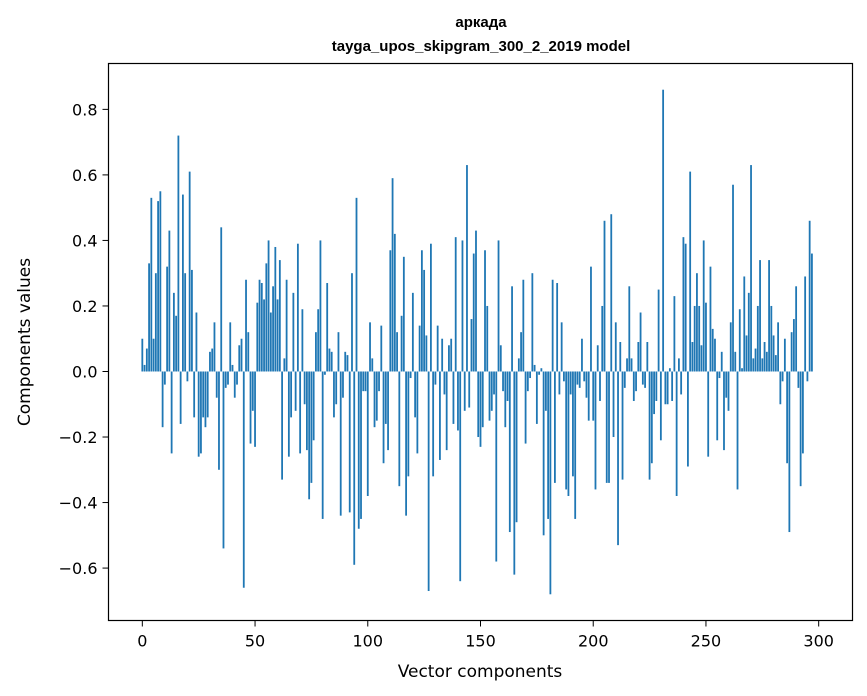 The image size is (867, 696). What do you see at coordinates (255, 641) in the screenshot?
I see `x-tick-label: 50` at bounding box center [255, 641].